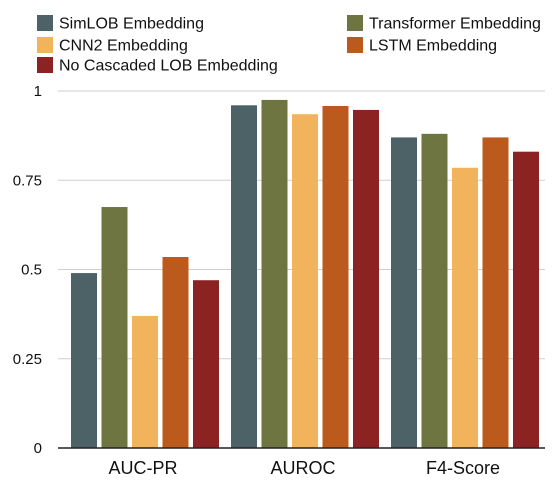  What do you see at coordinates (31, 270) in the screenshot?
I see `y-tick-label: 0.5` at bounding box center [31, 270].